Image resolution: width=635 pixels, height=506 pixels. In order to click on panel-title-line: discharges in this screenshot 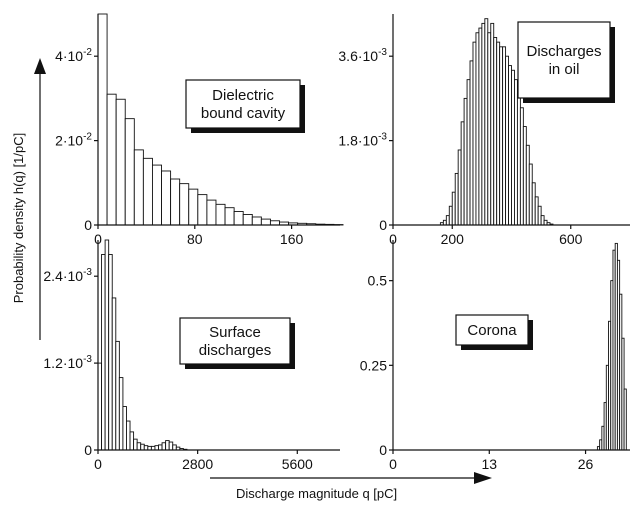, I will do `click(235, 350)`.